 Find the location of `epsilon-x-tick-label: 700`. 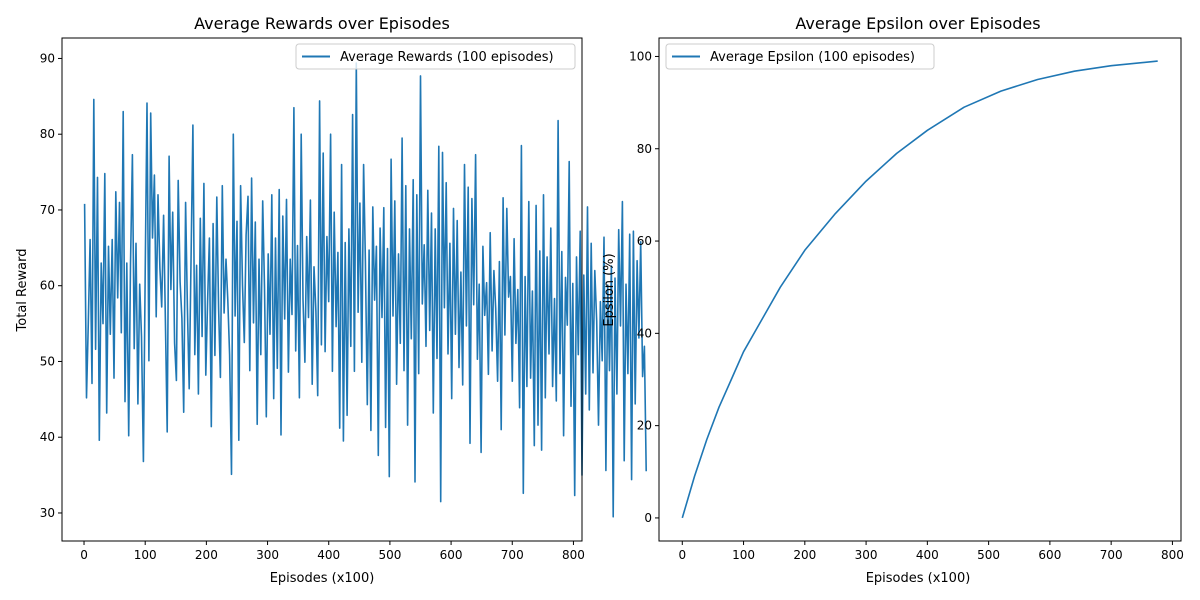

epsilon-x-tick-label: 700 is located at coordinates (1111, 555).